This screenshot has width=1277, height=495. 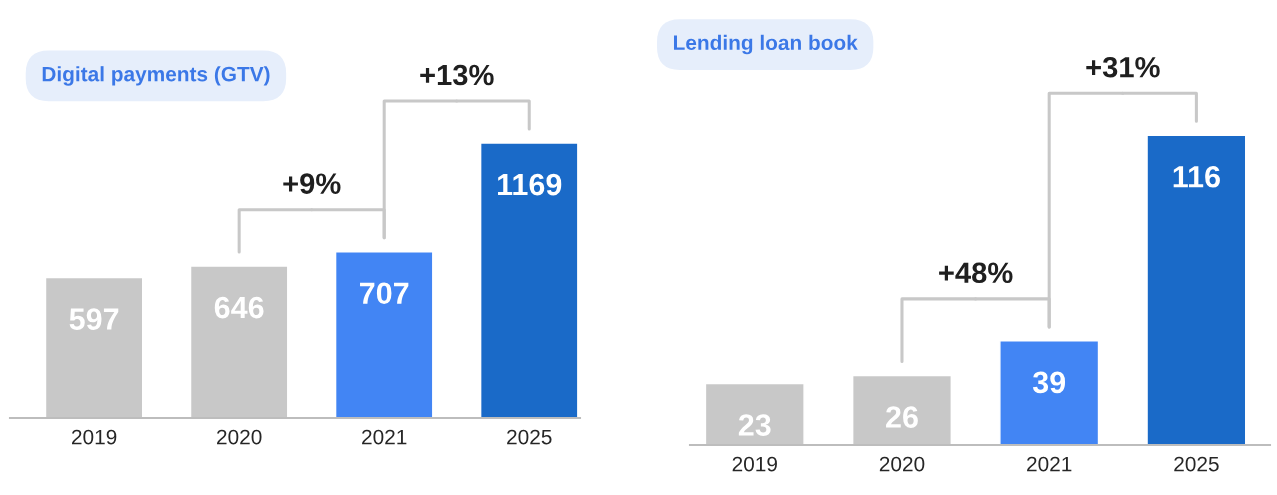 I want to click on data-label: 707, so click(x=384, y=293).